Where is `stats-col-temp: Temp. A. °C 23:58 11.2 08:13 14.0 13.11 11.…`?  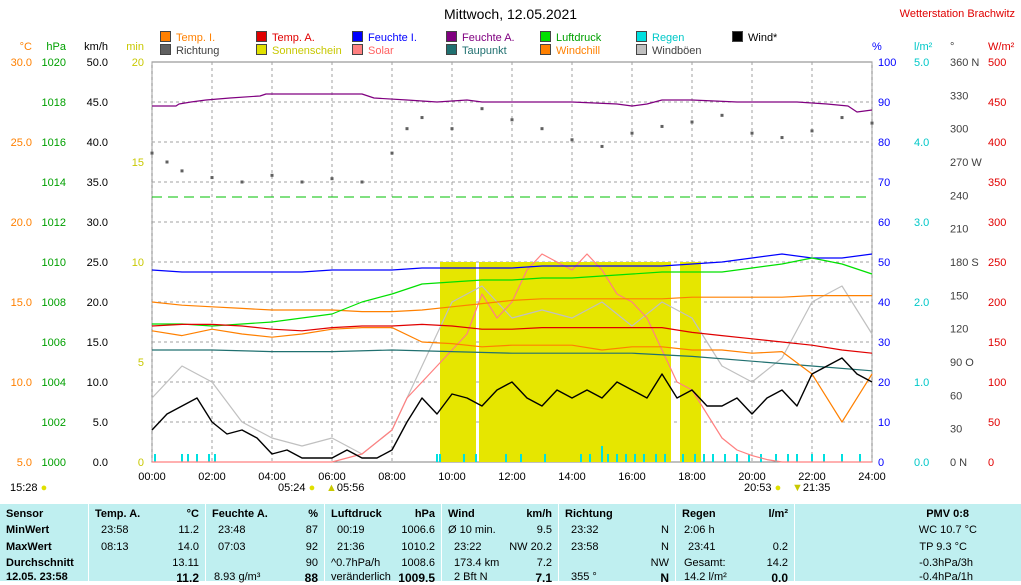
stats-col-temp: Temp. A. °C 23:58 11.2 08:13 14.0 13.11 11.… is located at coordinates (147, 544).